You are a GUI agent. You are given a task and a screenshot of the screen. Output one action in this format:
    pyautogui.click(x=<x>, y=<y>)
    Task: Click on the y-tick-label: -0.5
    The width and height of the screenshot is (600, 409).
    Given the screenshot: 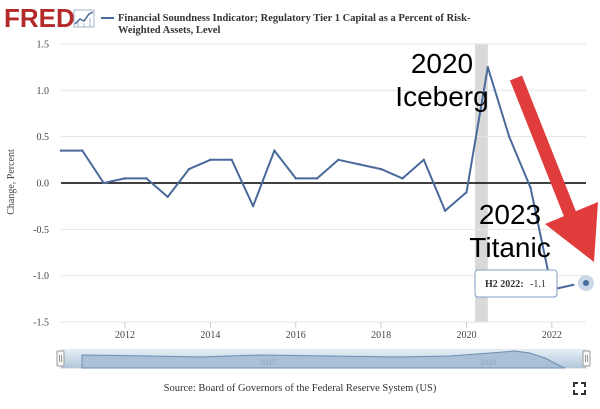 What is the action you would take?
    pyautogui.click(x=41, y=230)
    